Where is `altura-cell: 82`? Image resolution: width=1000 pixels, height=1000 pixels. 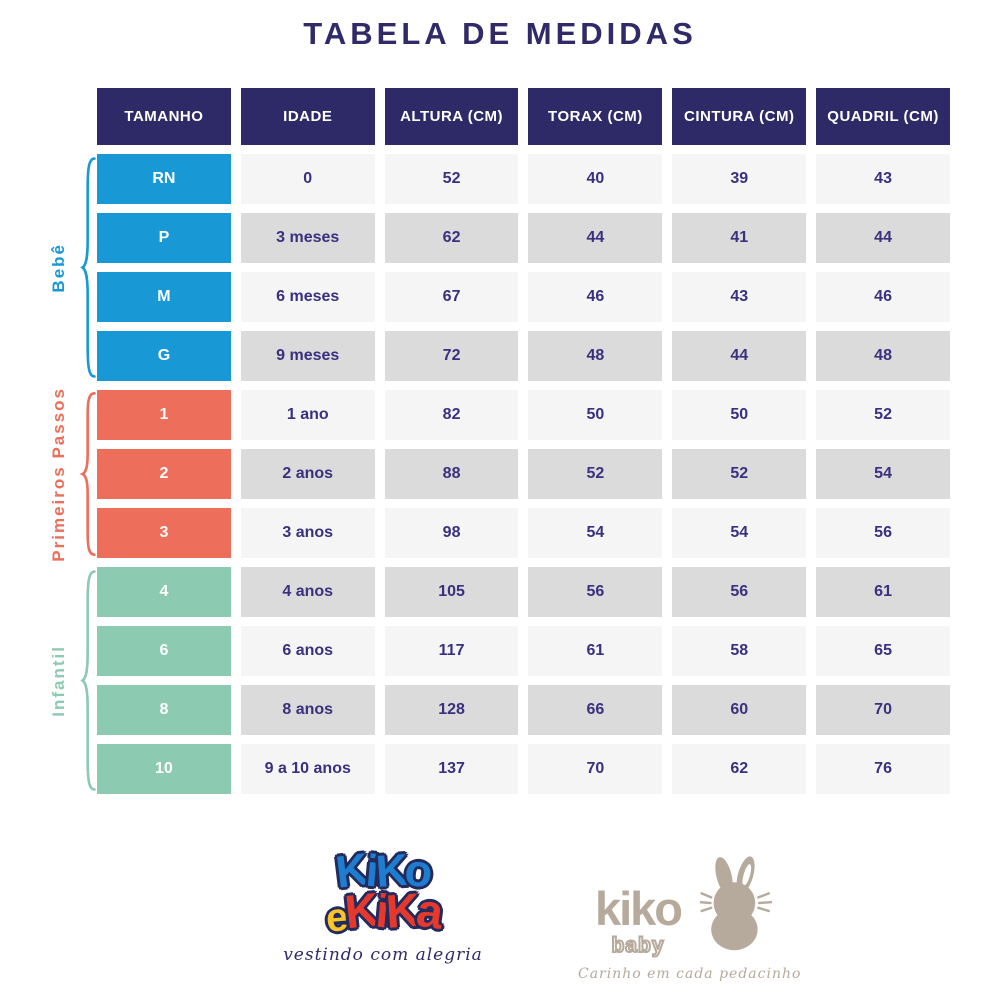
altura-cell: 82 is located at coordinates (451, 415).